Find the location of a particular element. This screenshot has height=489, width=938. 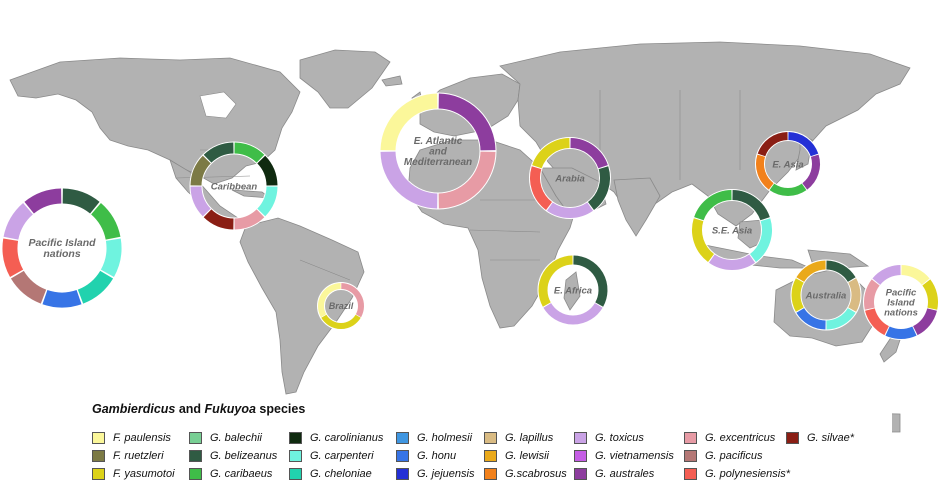

legend-entry-g-holmesii: G. holmesii is located at coordinates (434, 438).